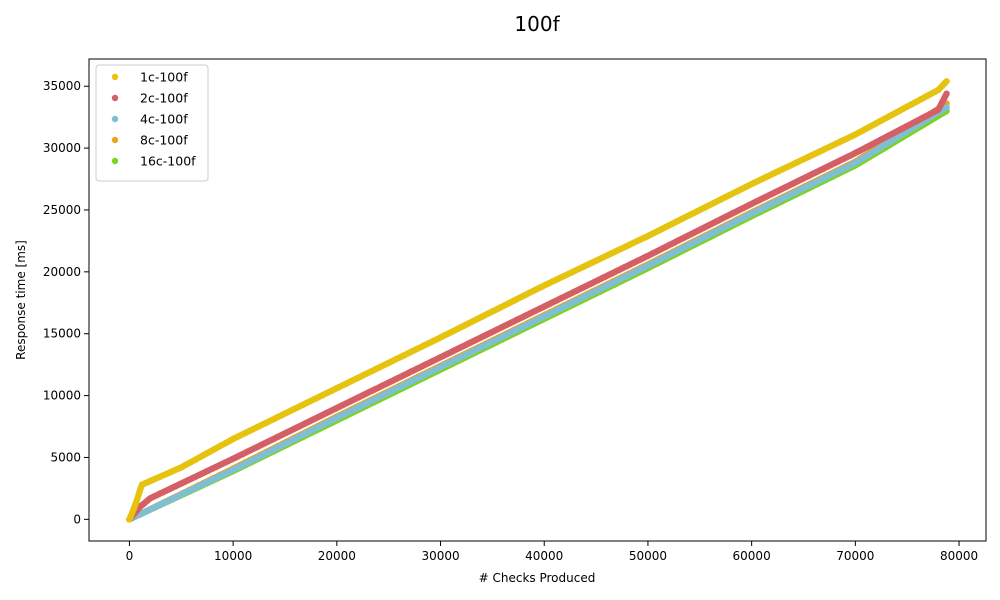  I want to click on legend-marker-4c-100f, so click(115, 119).